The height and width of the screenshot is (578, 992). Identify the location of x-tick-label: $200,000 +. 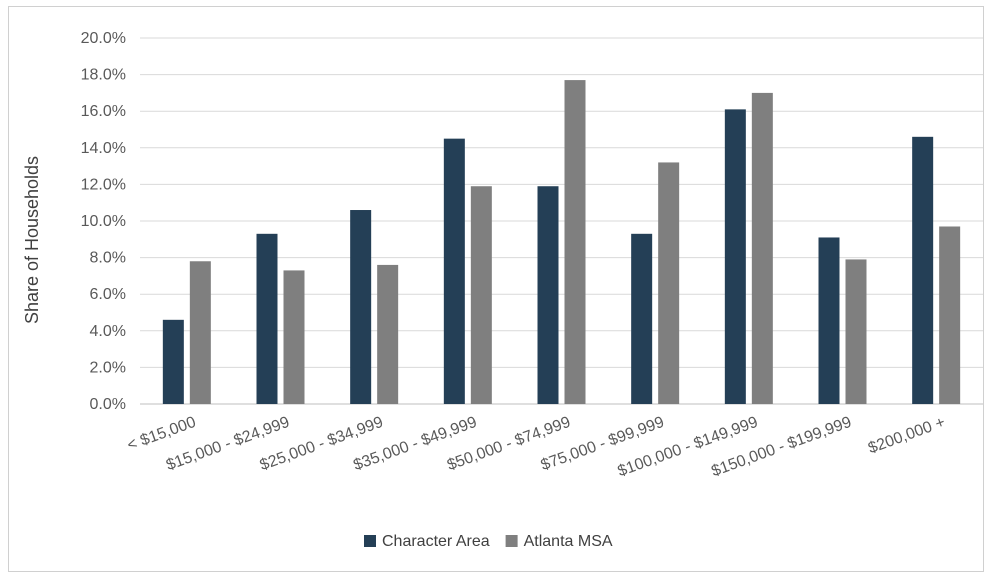
(906, 436).